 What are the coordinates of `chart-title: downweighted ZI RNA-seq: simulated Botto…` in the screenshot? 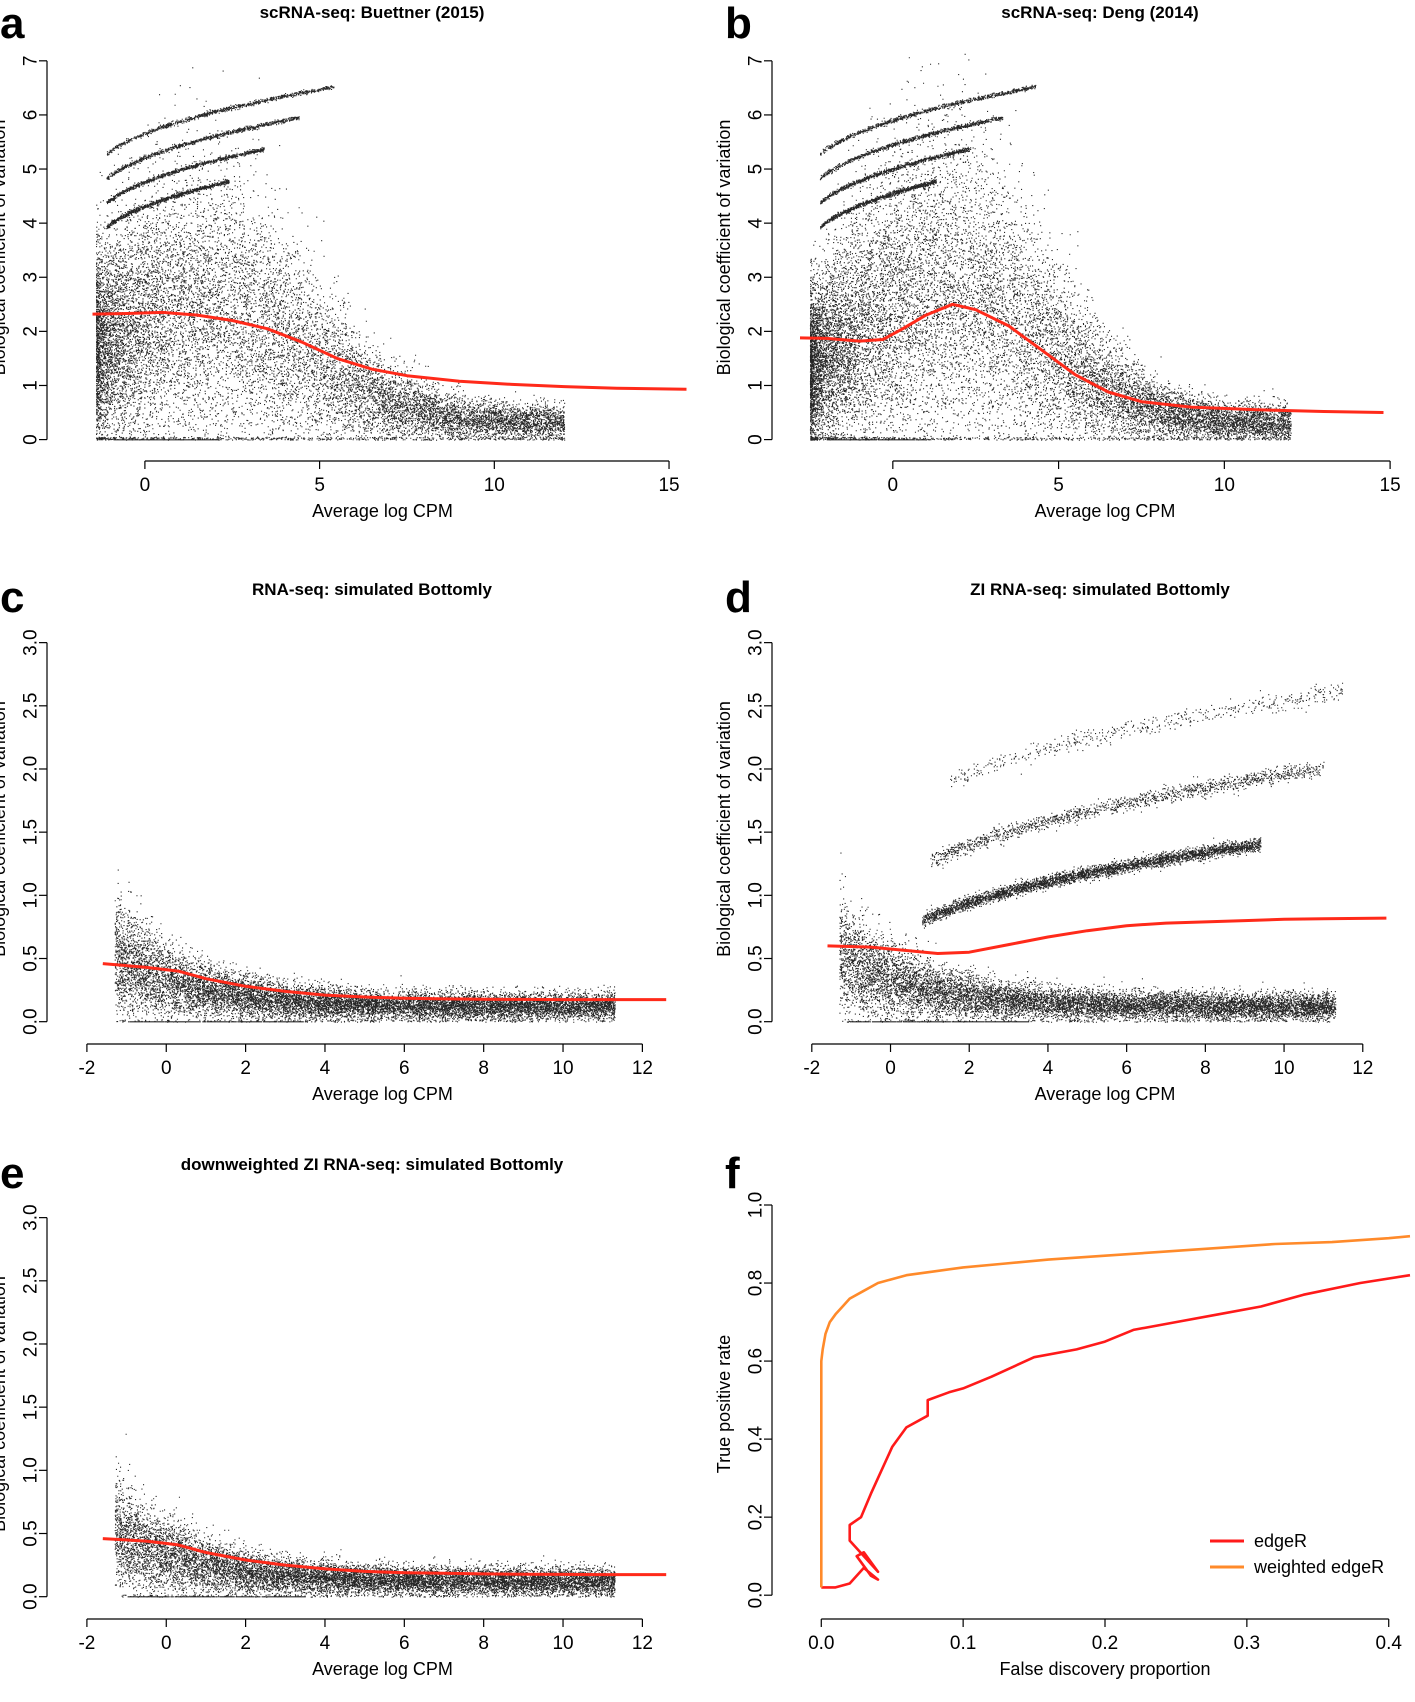 It's located at (372, 1164).